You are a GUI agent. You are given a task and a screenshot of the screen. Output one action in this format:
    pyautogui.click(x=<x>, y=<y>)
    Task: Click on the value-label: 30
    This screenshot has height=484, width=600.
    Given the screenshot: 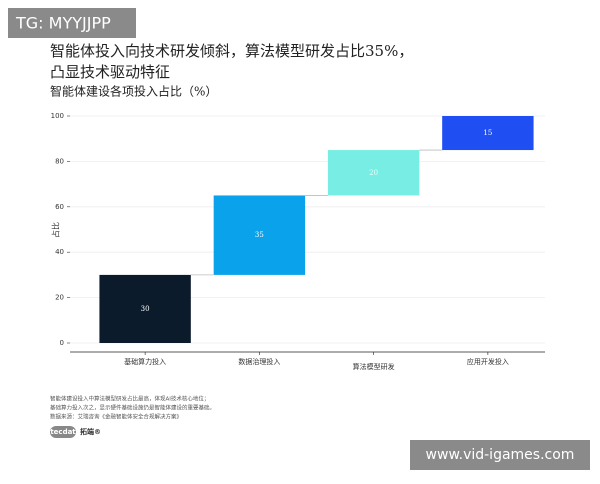 What is the action you would take?
    pyautogui.click(x=145, y=309)
    